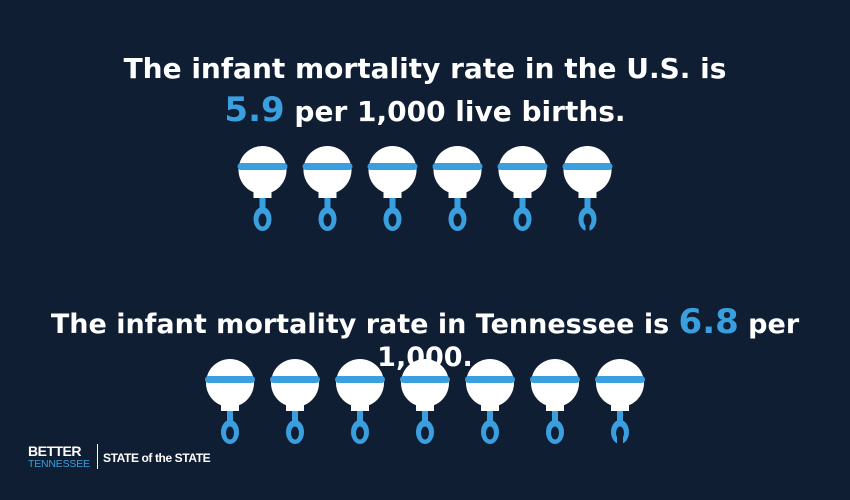 Image resolution: width=850 pixels, height=500 pixels. What do you see at coordinates (157, 458) in the screenshot?
I see `logo-state-of-the-state: STATE of the STATE` at bounding box center [157, 458].